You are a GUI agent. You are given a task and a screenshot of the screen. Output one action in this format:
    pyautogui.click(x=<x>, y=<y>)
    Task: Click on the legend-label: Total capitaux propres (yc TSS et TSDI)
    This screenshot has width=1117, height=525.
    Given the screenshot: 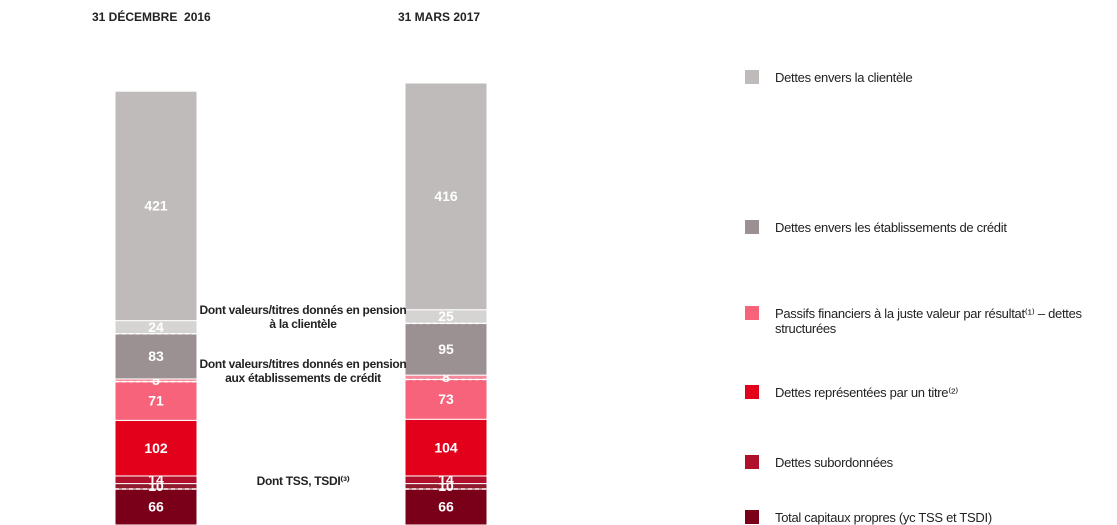 What is the action you would take?
    pyautogui.click(x=883, y=517)
    